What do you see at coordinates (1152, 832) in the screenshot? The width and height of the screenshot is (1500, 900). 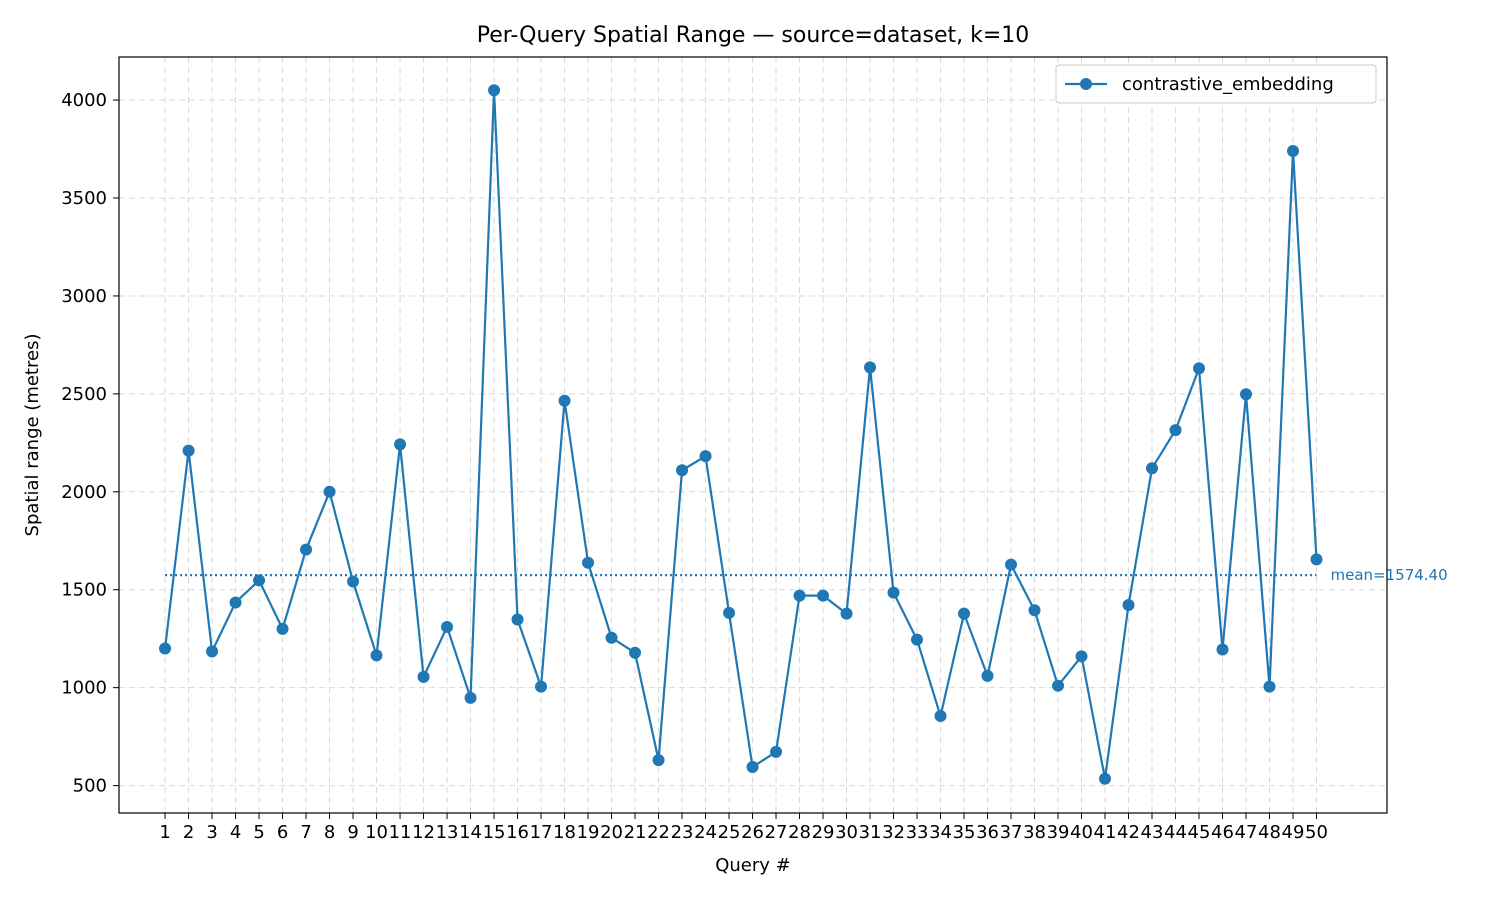 I see `x-tick-label: 43` at bounding box center [1152, 832].